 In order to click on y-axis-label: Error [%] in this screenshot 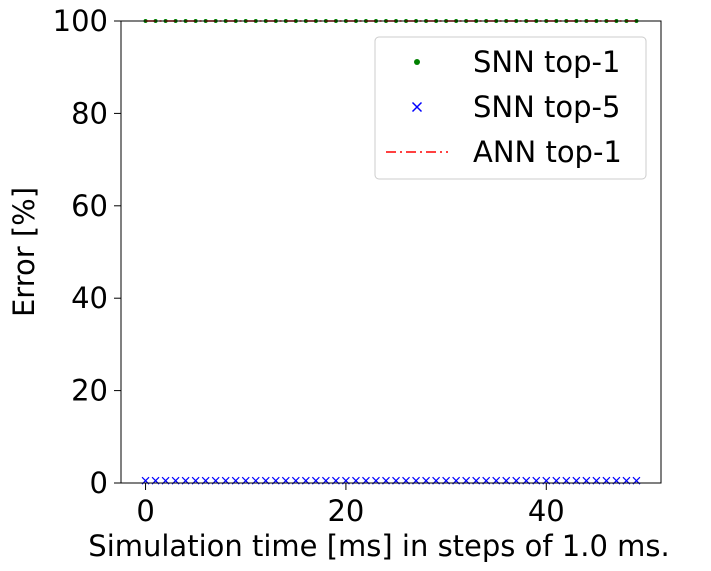, I will do `click(24, 252)`.